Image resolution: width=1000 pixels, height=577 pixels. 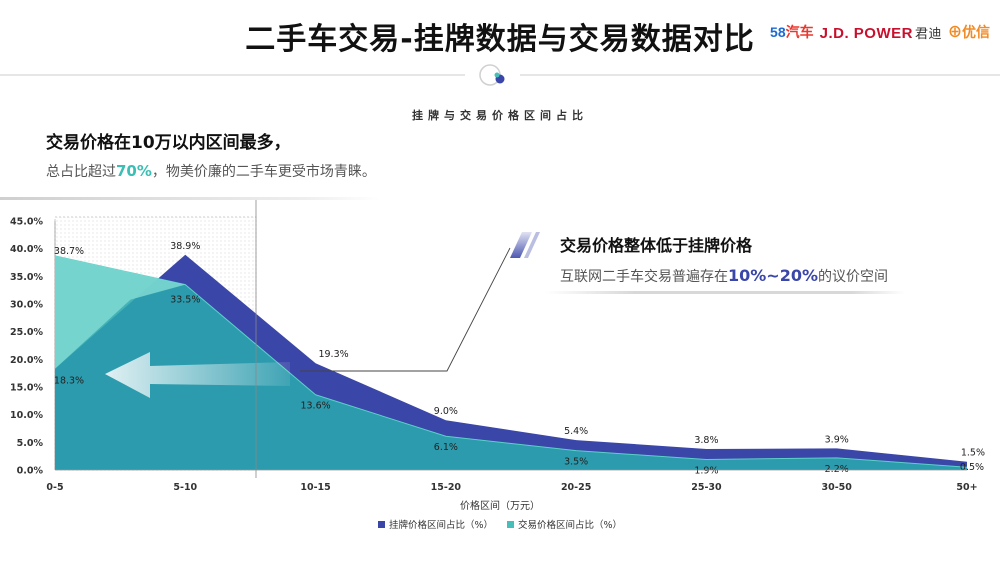 I want to click on callout-right-highlight: 10%~20%, so click(x=773, y=275).